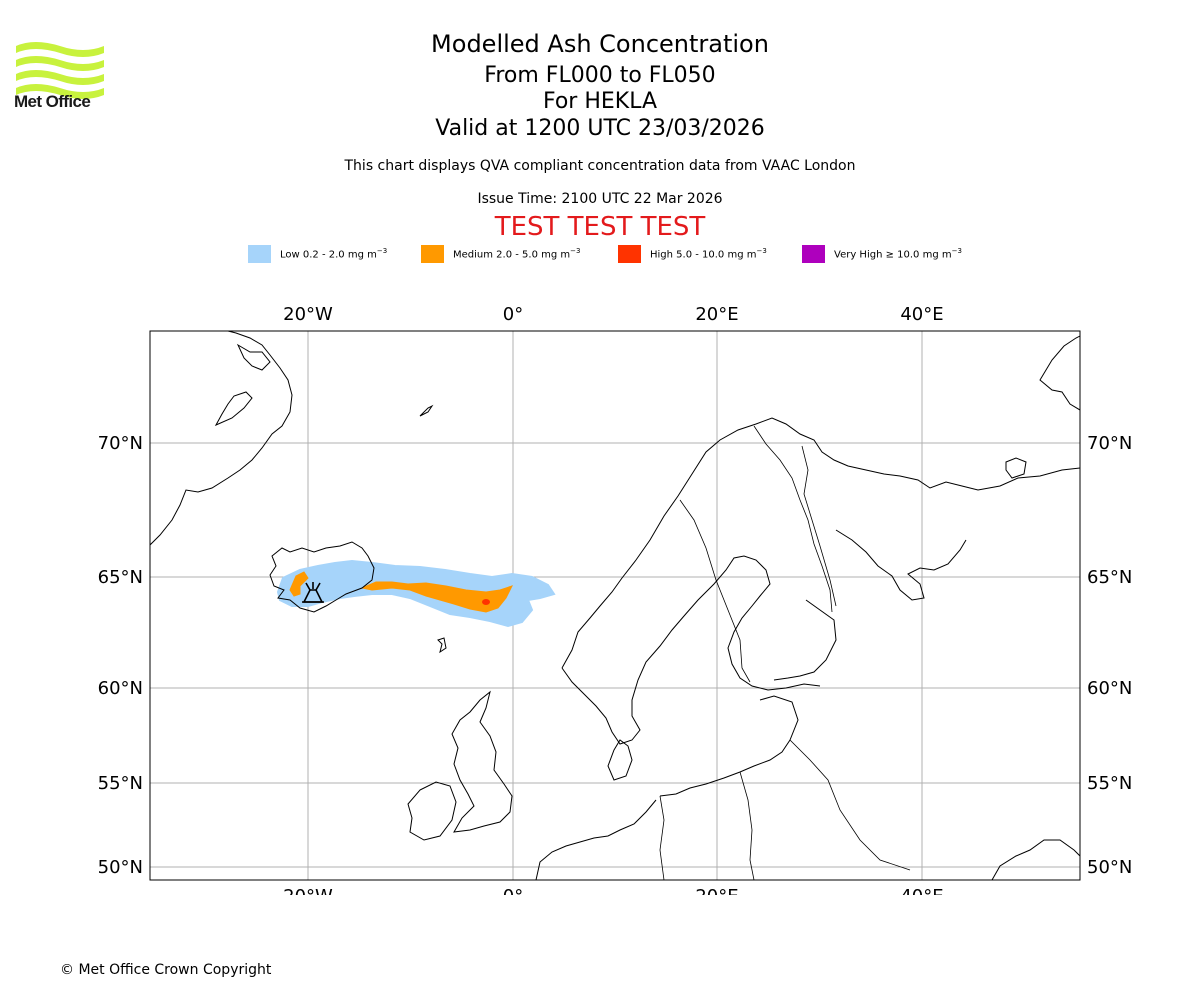 The width and height of the screenshot is (1200, 1000). I want to click on flight-level-range: From FL000 to FL050, so click(600, 75).